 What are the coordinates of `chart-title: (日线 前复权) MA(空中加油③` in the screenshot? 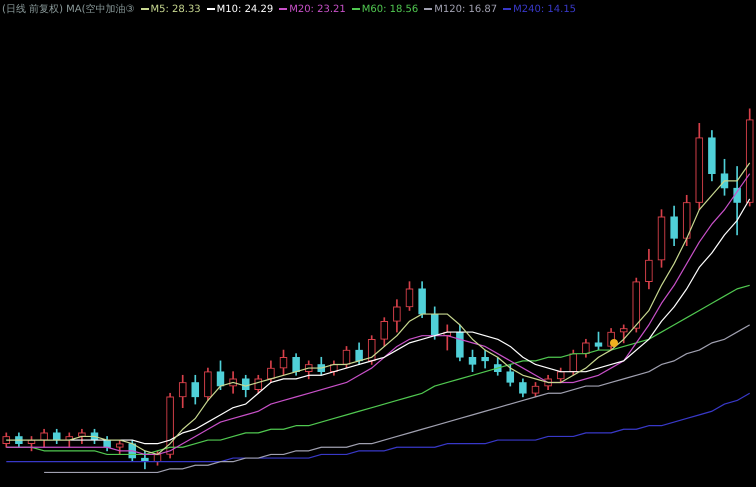 It's located at (68, 9).